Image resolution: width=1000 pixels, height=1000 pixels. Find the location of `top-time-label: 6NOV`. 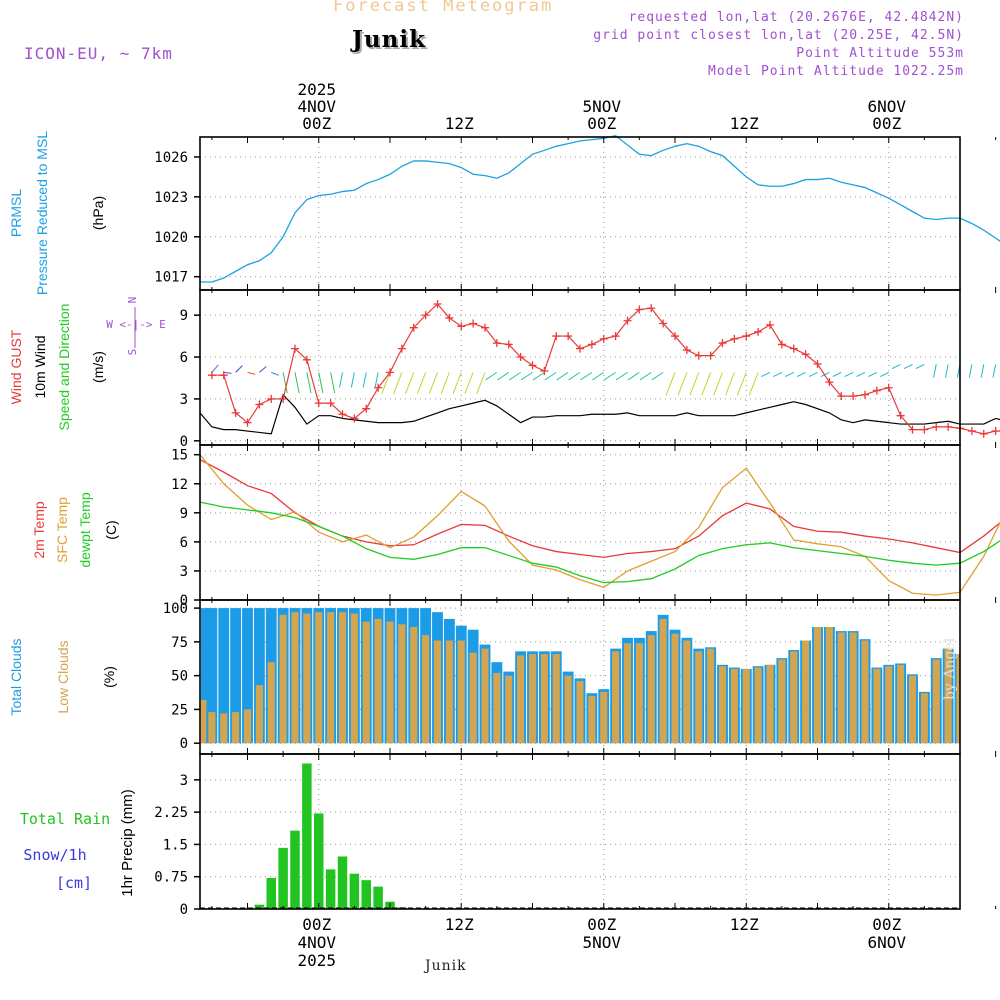

top-time-label: 6NOV is located at coordinates (886, 106).